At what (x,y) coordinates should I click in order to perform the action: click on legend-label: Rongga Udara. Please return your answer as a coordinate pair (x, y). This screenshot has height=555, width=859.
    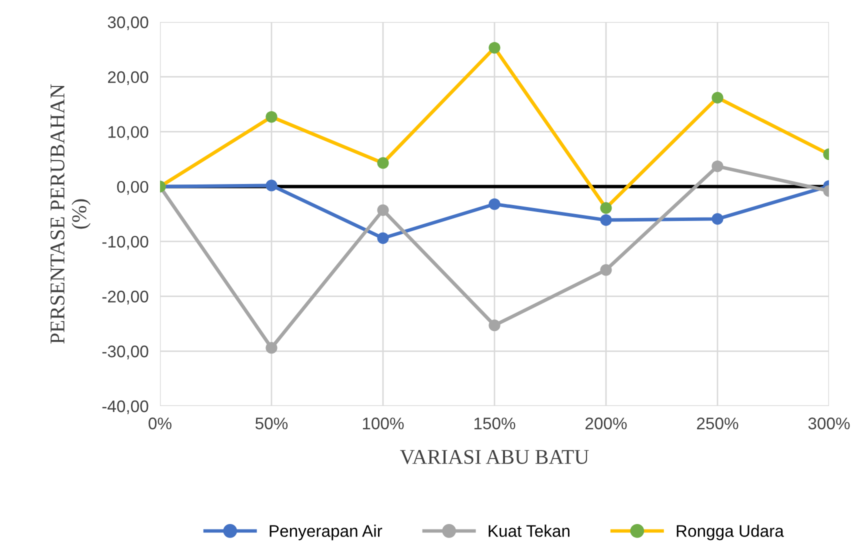
    Looking at the image, I should click on (730, 532).